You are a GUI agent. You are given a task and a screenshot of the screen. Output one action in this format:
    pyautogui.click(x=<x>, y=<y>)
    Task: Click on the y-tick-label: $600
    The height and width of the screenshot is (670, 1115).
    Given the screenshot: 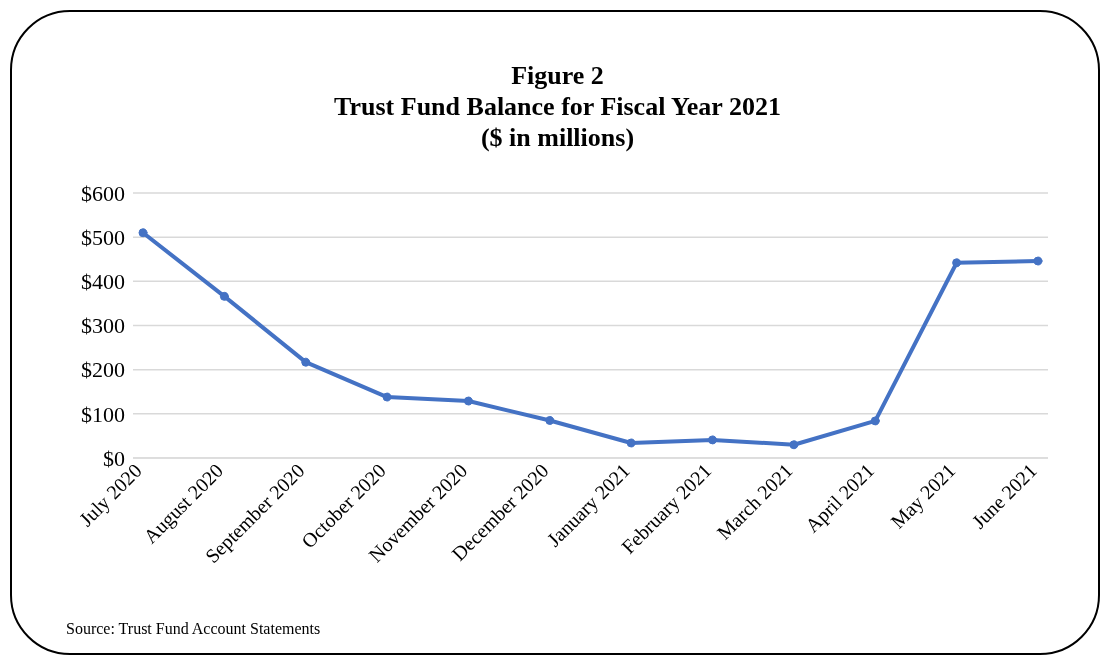 What is the action you would take?
    pyautogui.click(x=103, y=193)
    